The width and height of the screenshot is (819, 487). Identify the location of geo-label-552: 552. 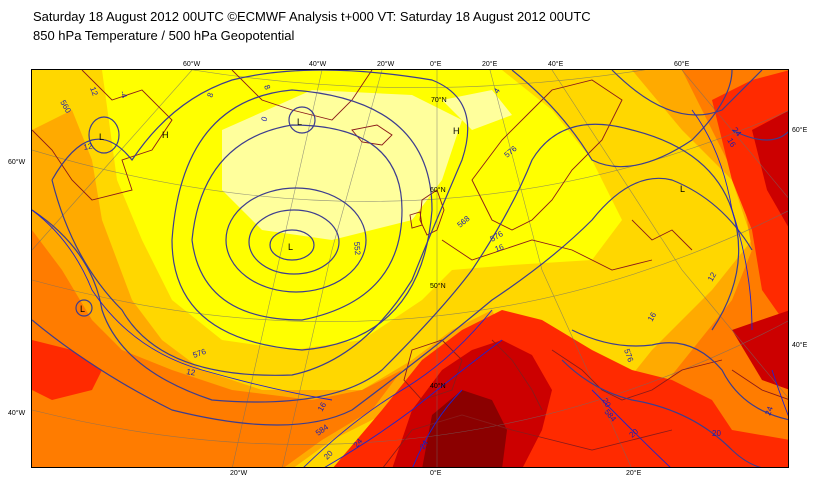
(357, 248).